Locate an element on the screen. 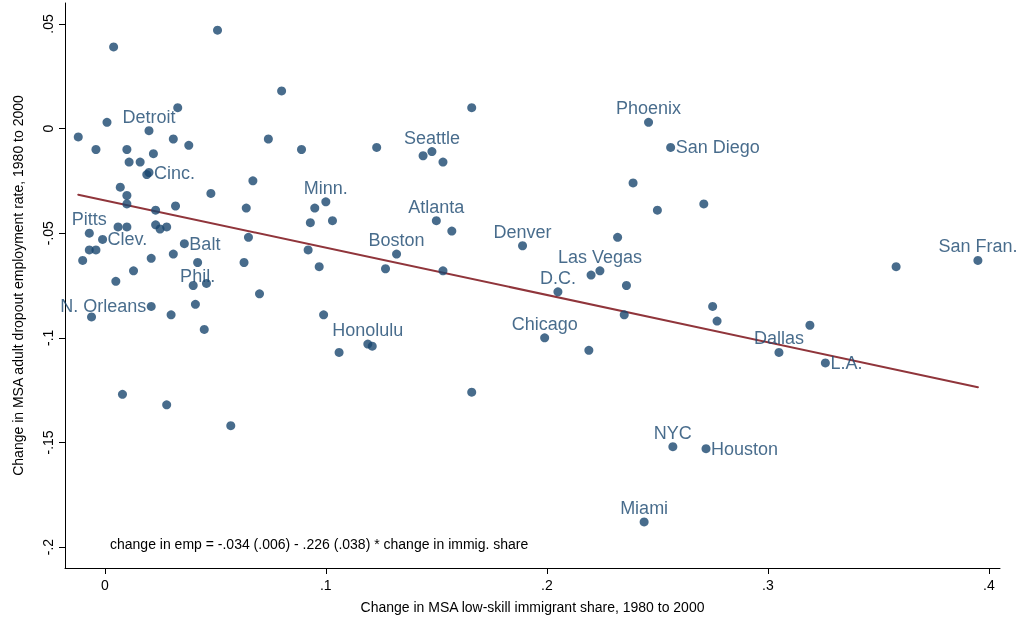 This screenshot has width=1023, height=622. x-tick-label: .4 is located at coordinates (989, 585).